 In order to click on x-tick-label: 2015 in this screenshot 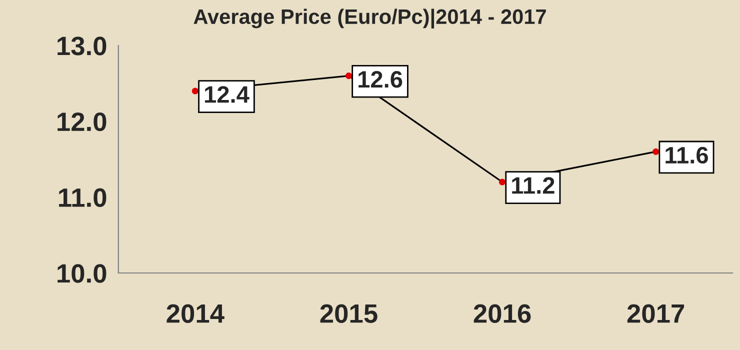, I will do `click(349, 313)`.